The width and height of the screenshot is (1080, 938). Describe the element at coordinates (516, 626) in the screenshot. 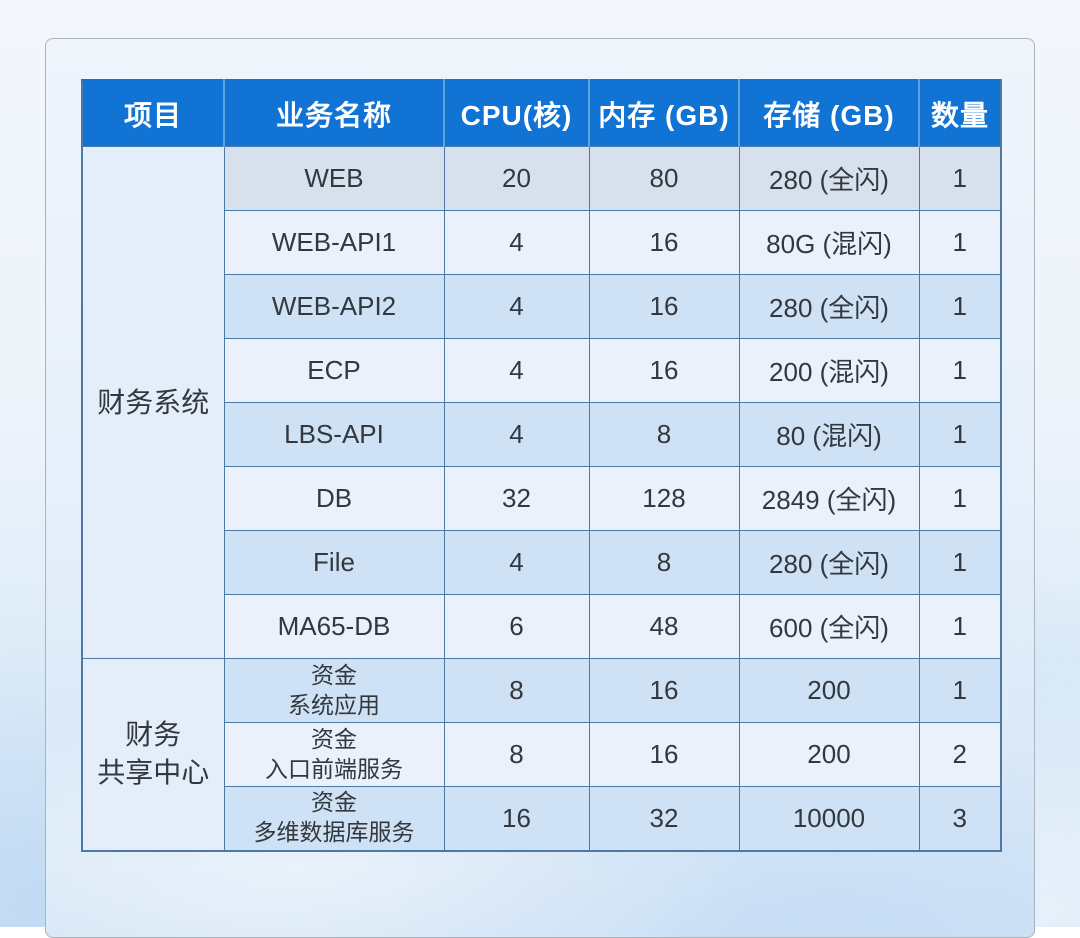

I see `cell-cpu: 6` at that location.